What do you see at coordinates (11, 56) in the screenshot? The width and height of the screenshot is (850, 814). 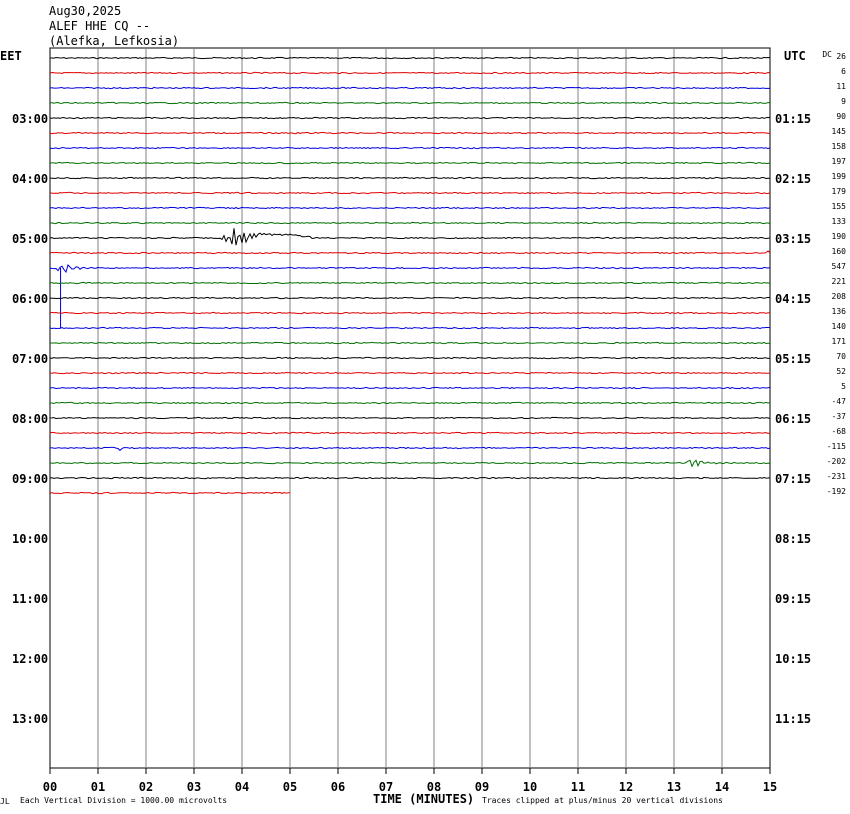 I see `left-timezone-label: EET` at bounding box center [11, 56].